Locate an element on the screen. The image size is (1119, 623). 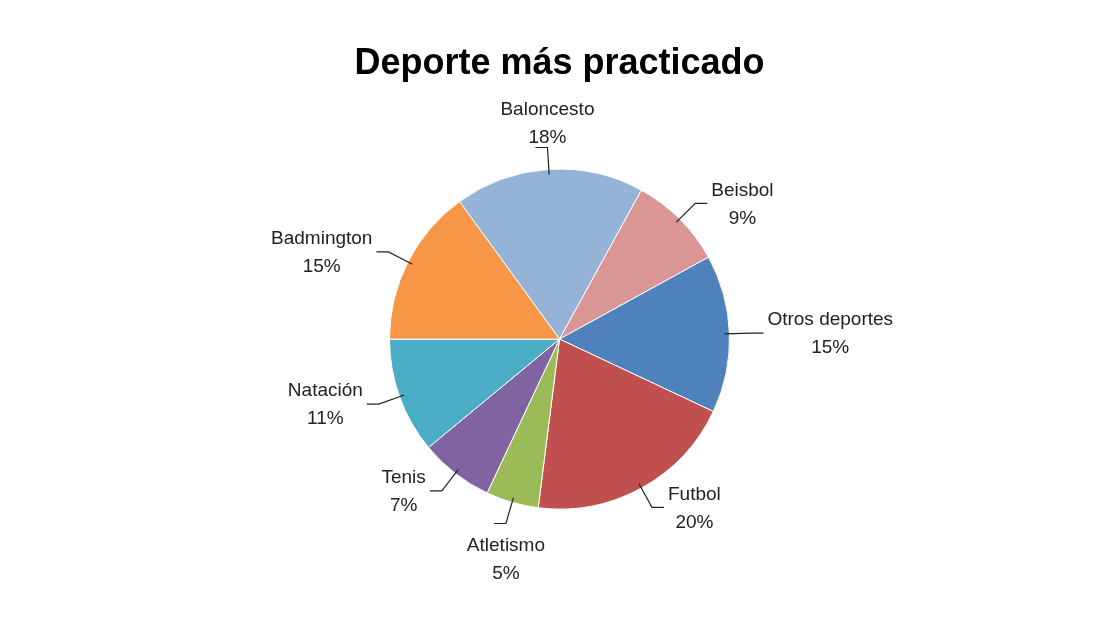
data-label: 9% is located at coordinates (742, 217).